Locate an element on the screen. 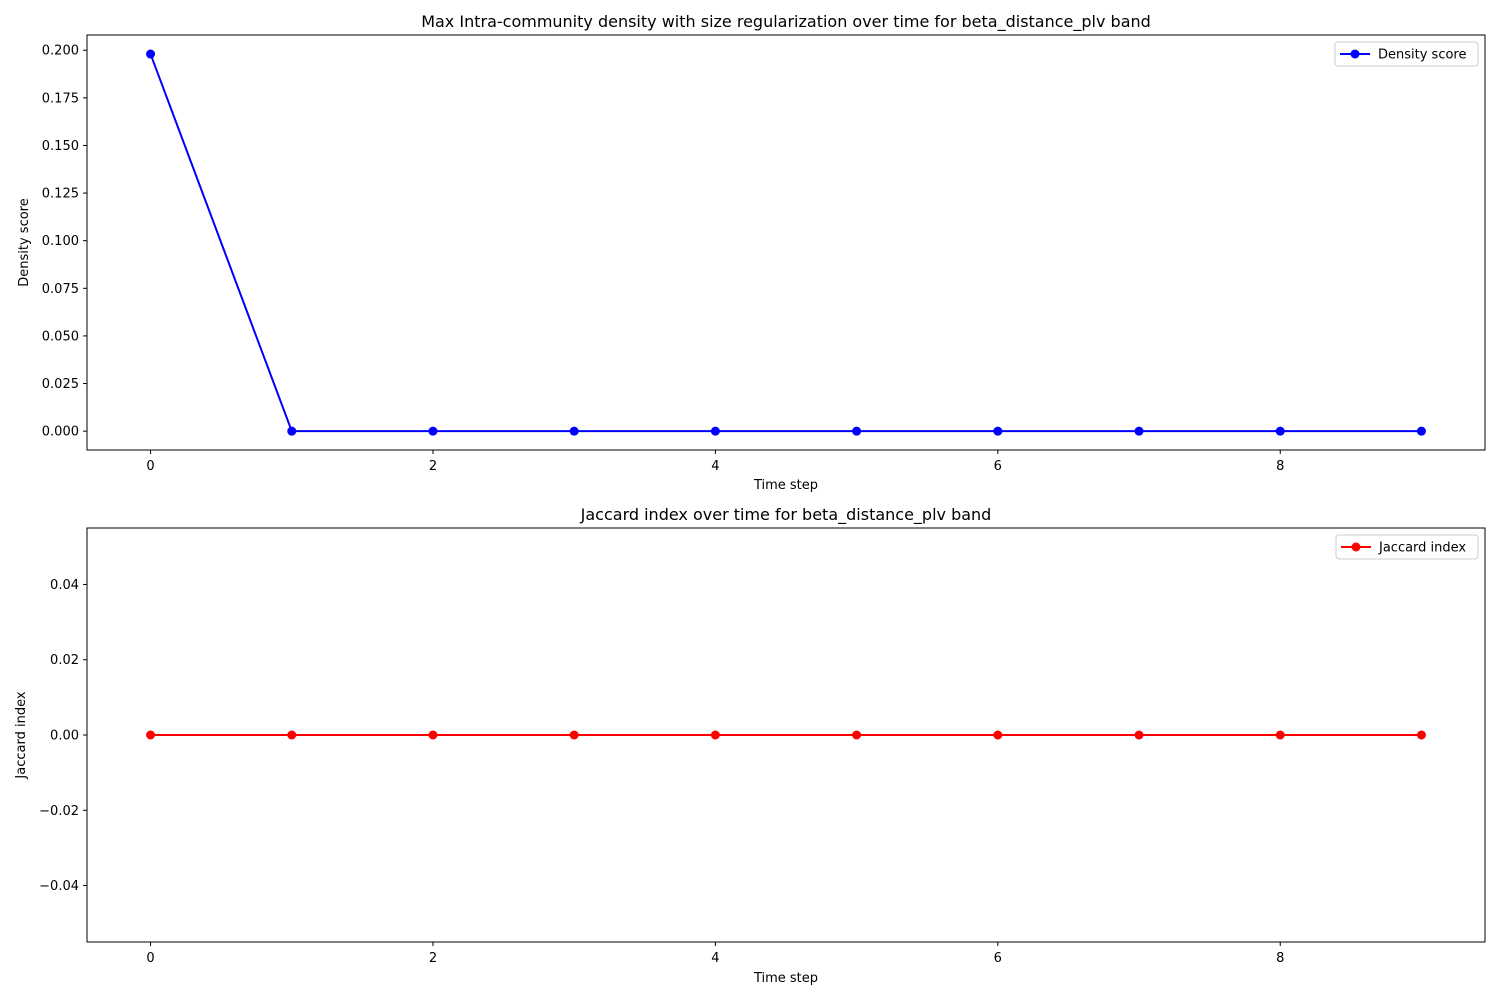 This screenshot has width=1500, height=1000. legend: Density score is located at coordinates (1406, 54).